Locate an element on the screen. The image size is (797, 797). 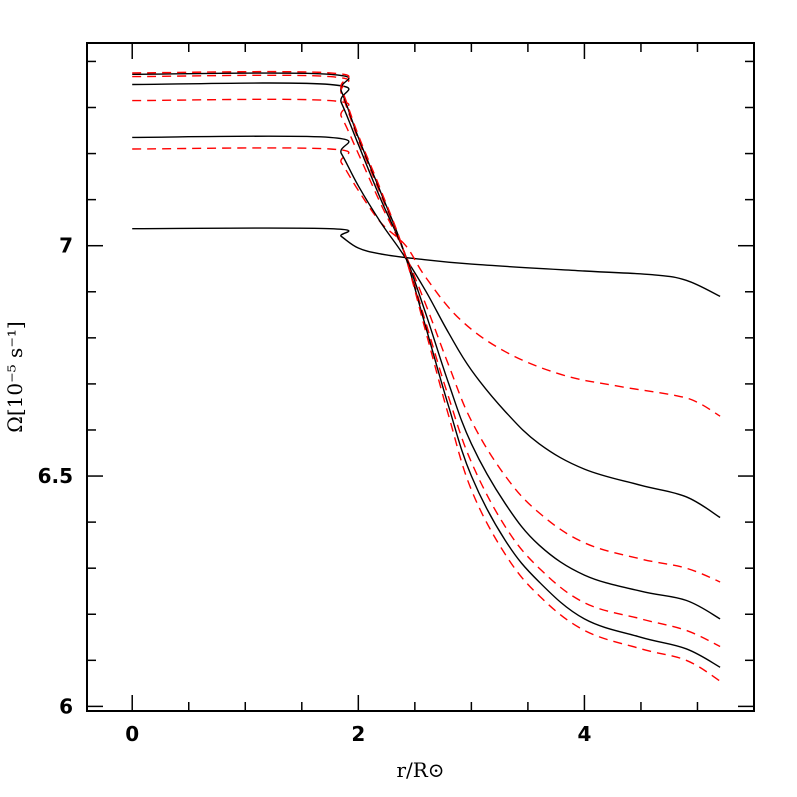
y-tick-label: 7 is located at coordinates (66, 246).